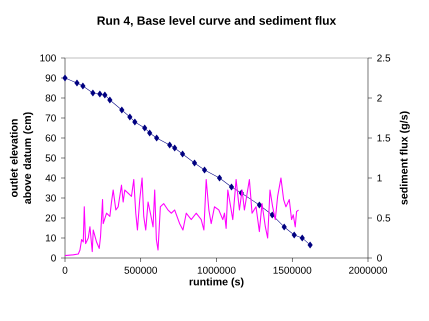  I want to click on y2-tick-label: 2.5, so click(383, 58).